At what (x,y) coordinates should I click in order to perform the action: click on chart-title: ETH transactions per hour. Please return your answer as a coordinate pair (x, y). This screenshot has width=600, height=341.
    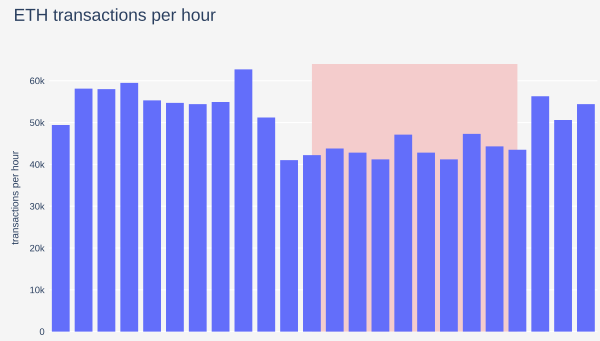
    Looking at the image, I should click on (115, 16).